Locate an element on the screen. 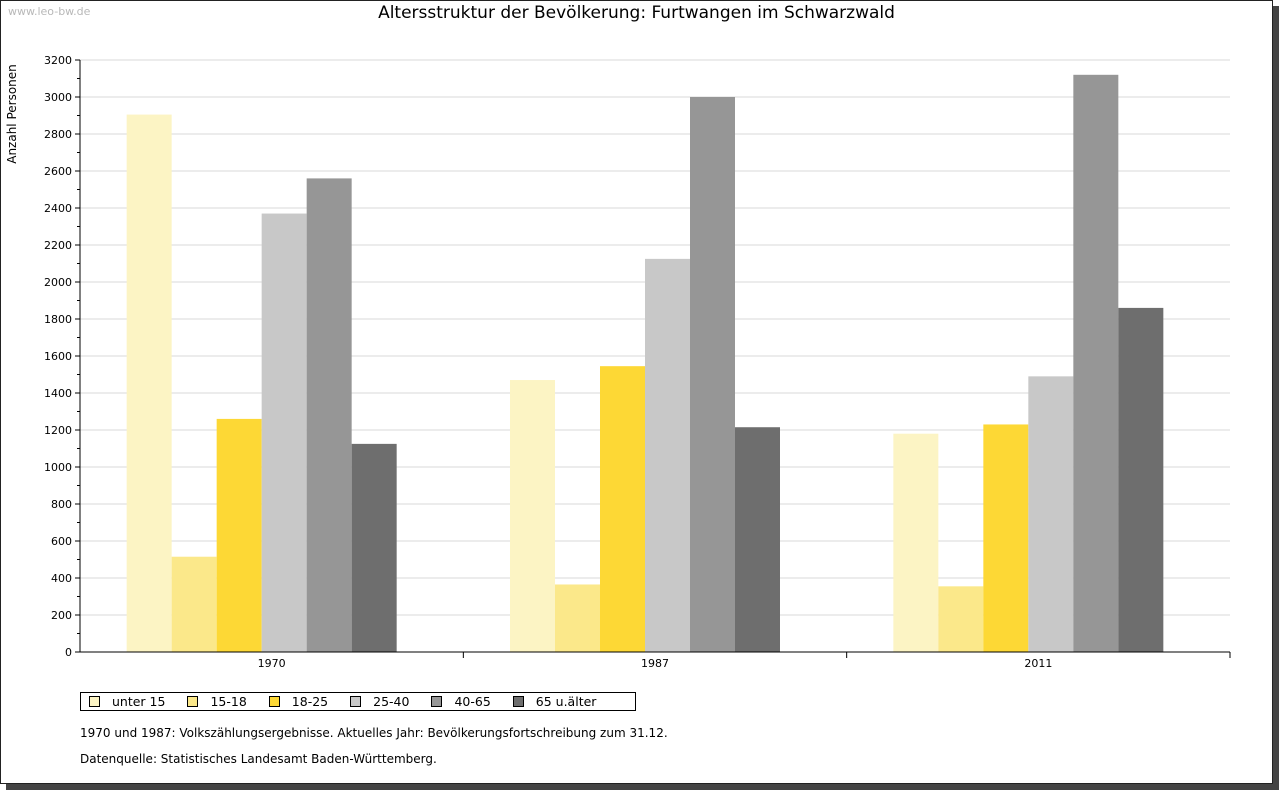 The height and width of the screenshot is (791, 1280). y-tick-label: 200 is located at coordinates (61, 615).